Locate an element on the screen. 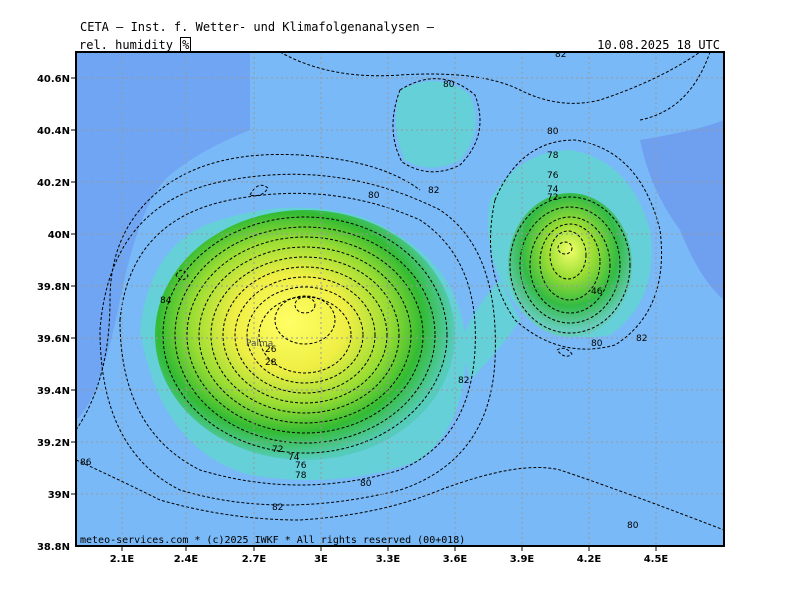 This screenshot has width=800, height=600. lat-label: 39N is located at coordinates (59, 495).